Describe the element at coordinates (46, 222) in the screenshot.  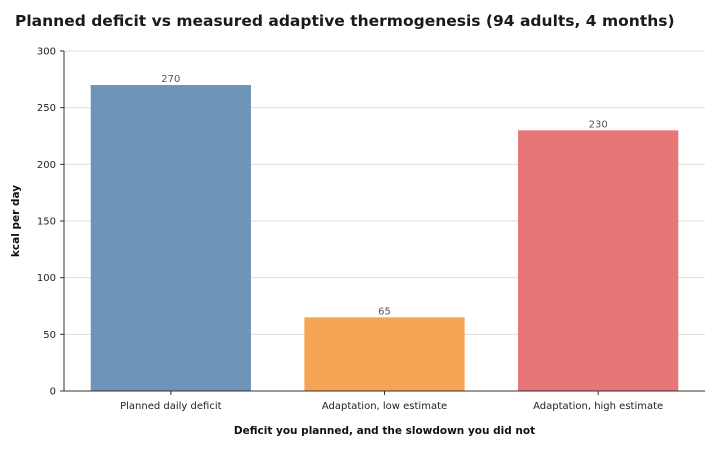
I see `y-tick-label: 150` at that location.